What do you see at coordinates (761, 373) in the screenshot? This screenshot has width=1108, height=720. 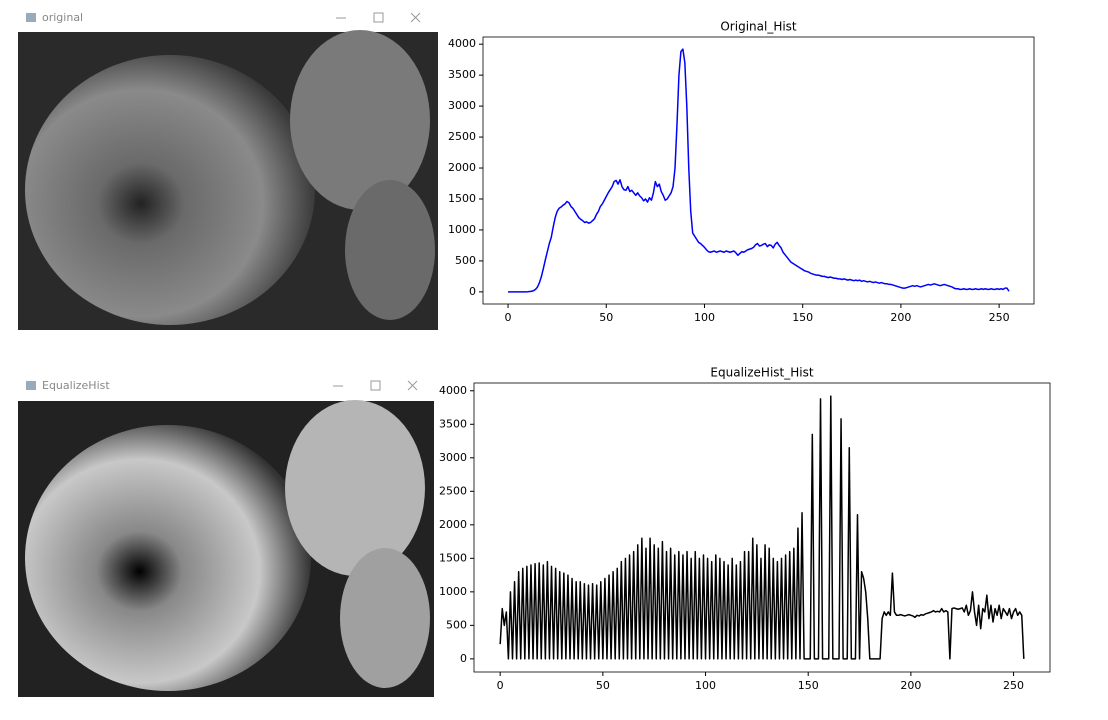 I see `chart-title: EqualizeHist_Hist` at bounding box center [761, 373].